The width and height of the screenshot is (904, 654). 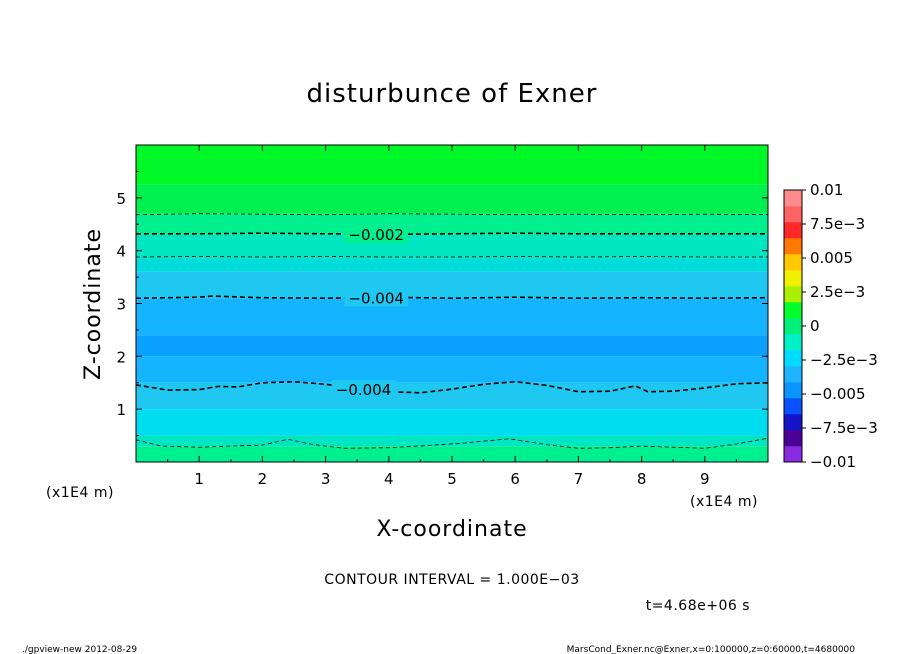 What do you see at coordinates (837, 292) in the screenshot?
I see `colorbar-label: 2.5e−3` at bounding box center [837, 292].